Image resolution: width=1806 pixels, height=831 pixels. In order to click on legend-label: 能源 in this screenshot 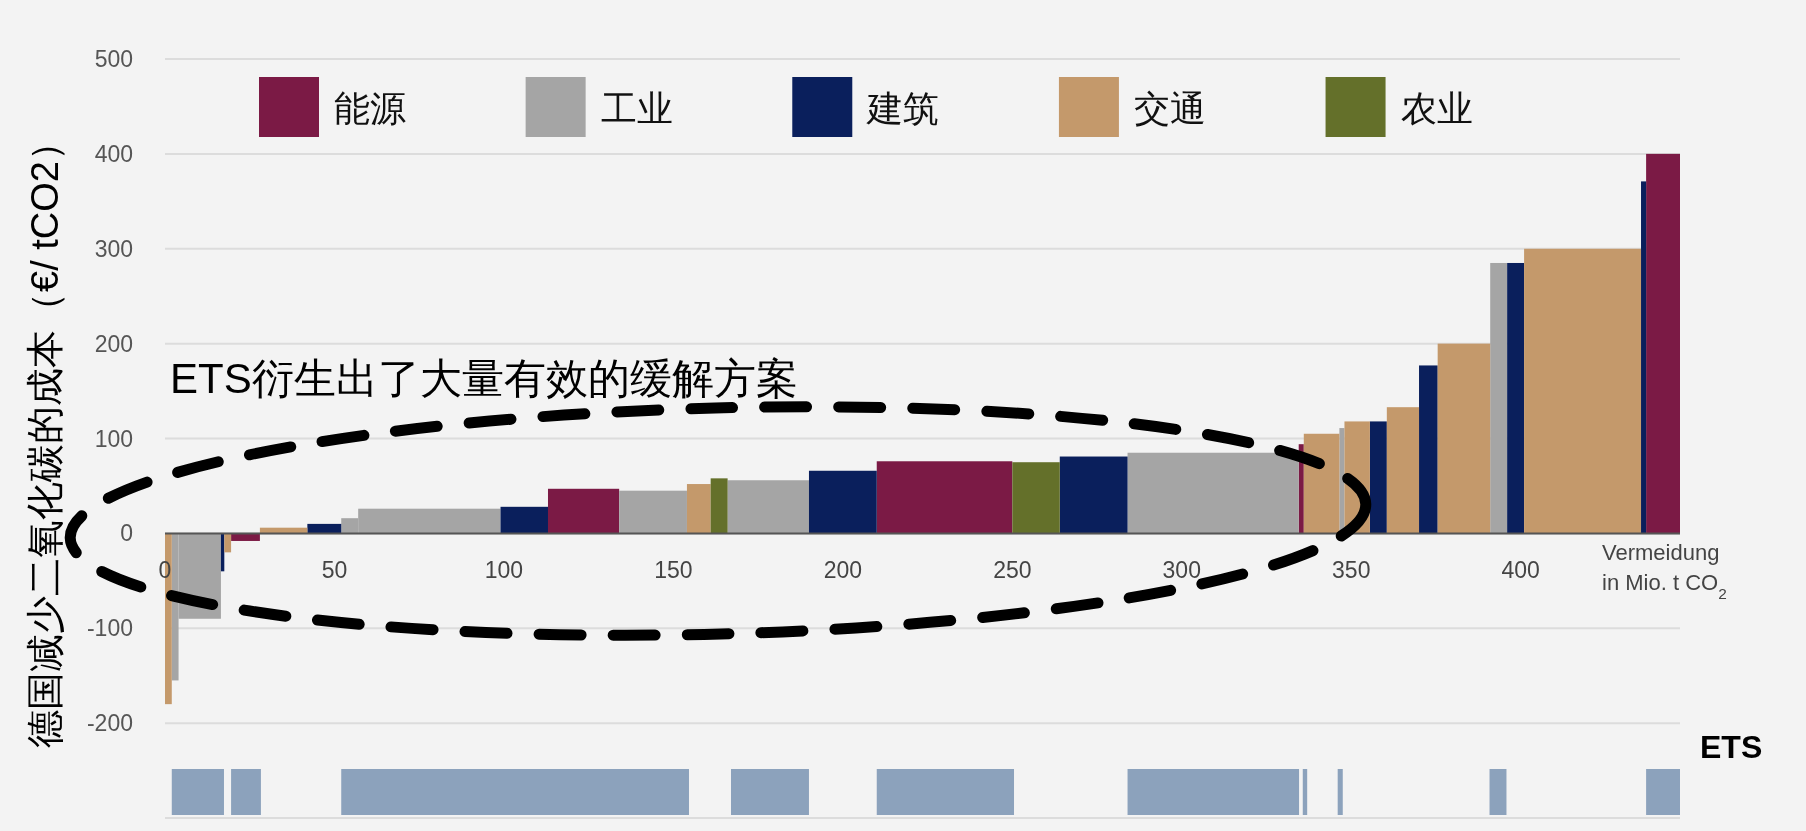, I will do `click(370, 108)`.